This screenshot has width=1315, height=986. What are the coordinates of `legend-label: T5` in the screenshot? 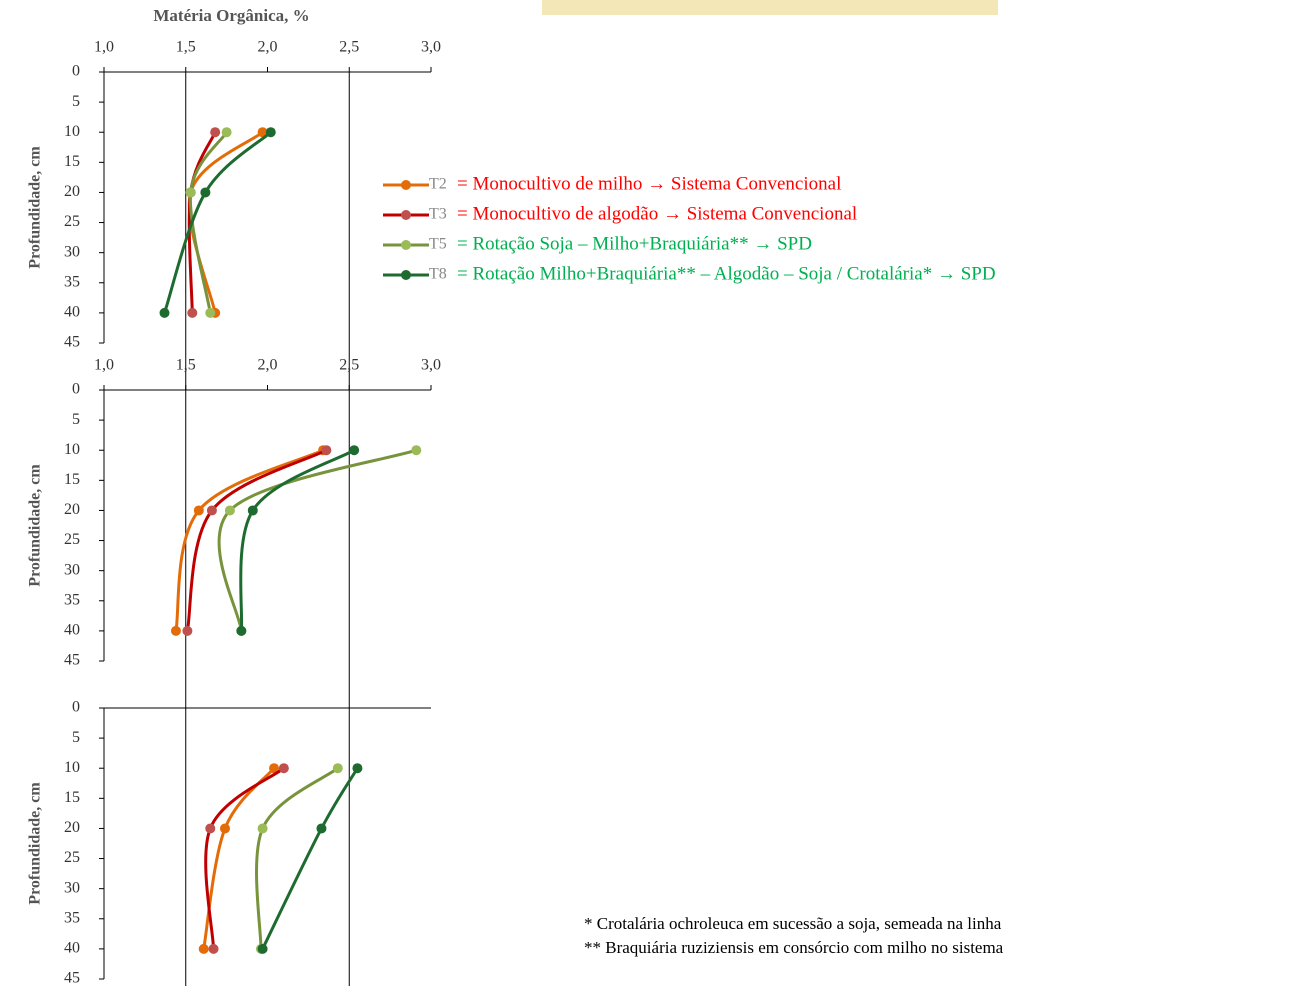 It's located at (438, 244).